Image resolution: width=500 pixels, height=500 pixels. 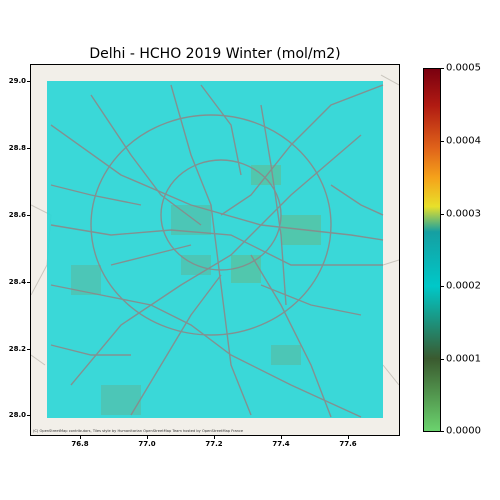 What do you see at coordinates (80, 444) in the screenshot?
I see `x-tick-label: 76.8` at bounding box center [80, 444].